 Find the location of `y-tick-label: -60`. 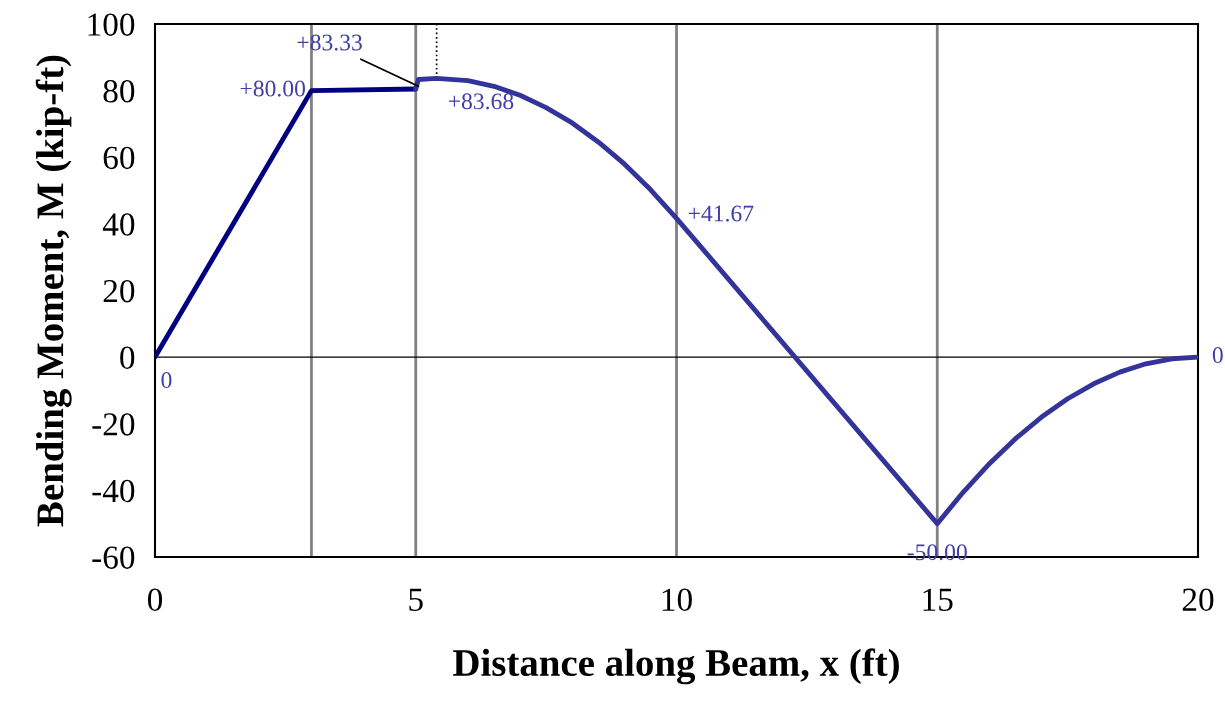

y-tick-label: -60 is located at coordinates (113, 557).